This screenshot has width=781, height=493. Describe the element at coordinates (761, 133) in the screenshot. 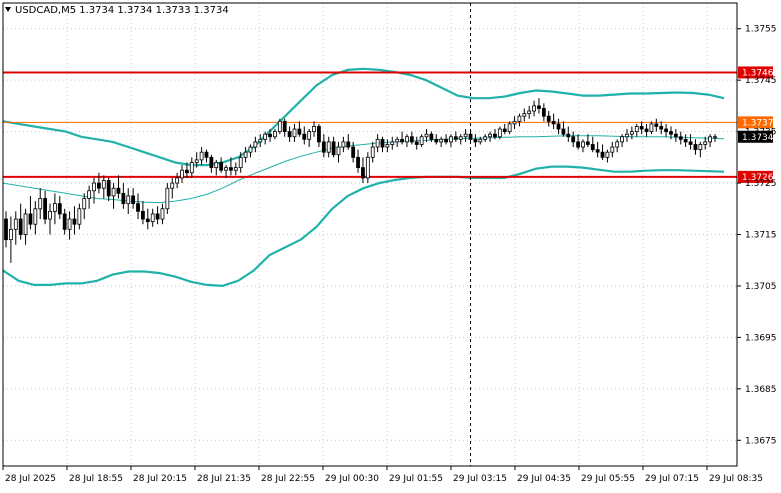

I see `y-tick-label: 1.3735` at that location.